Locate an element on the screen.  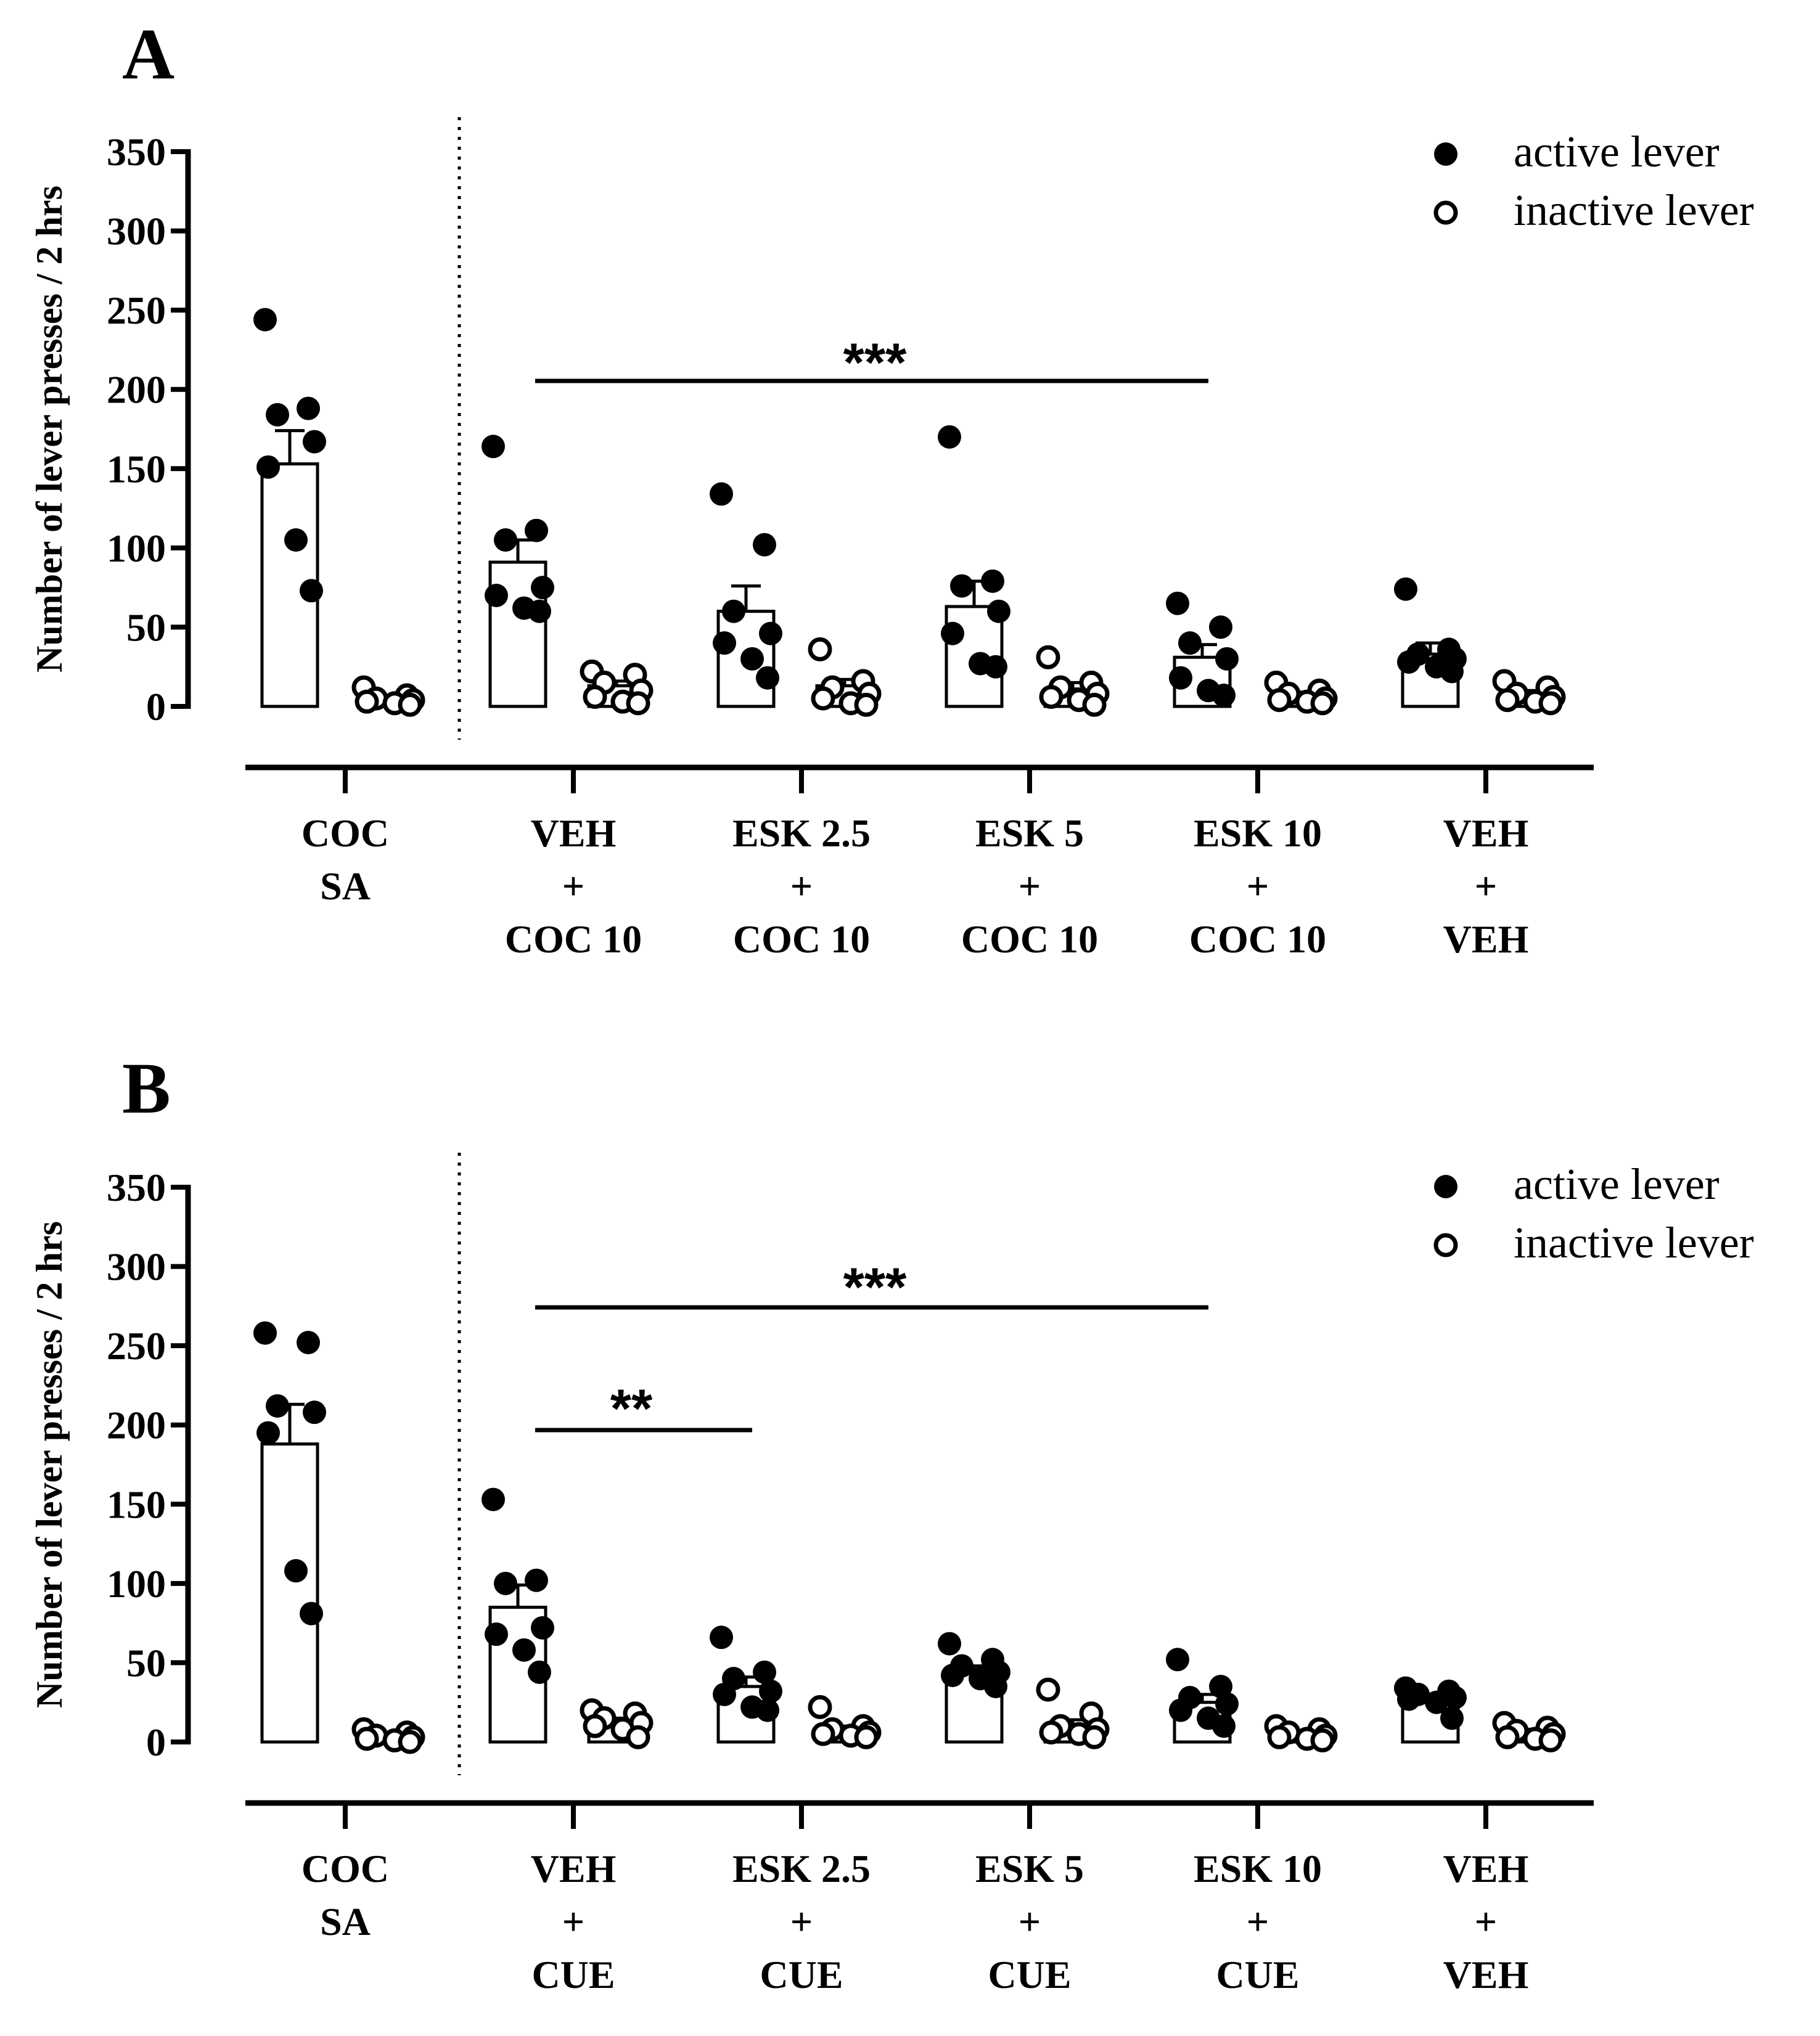
panel-a-x-tick-label: SA is located at coordinates (345, 886).